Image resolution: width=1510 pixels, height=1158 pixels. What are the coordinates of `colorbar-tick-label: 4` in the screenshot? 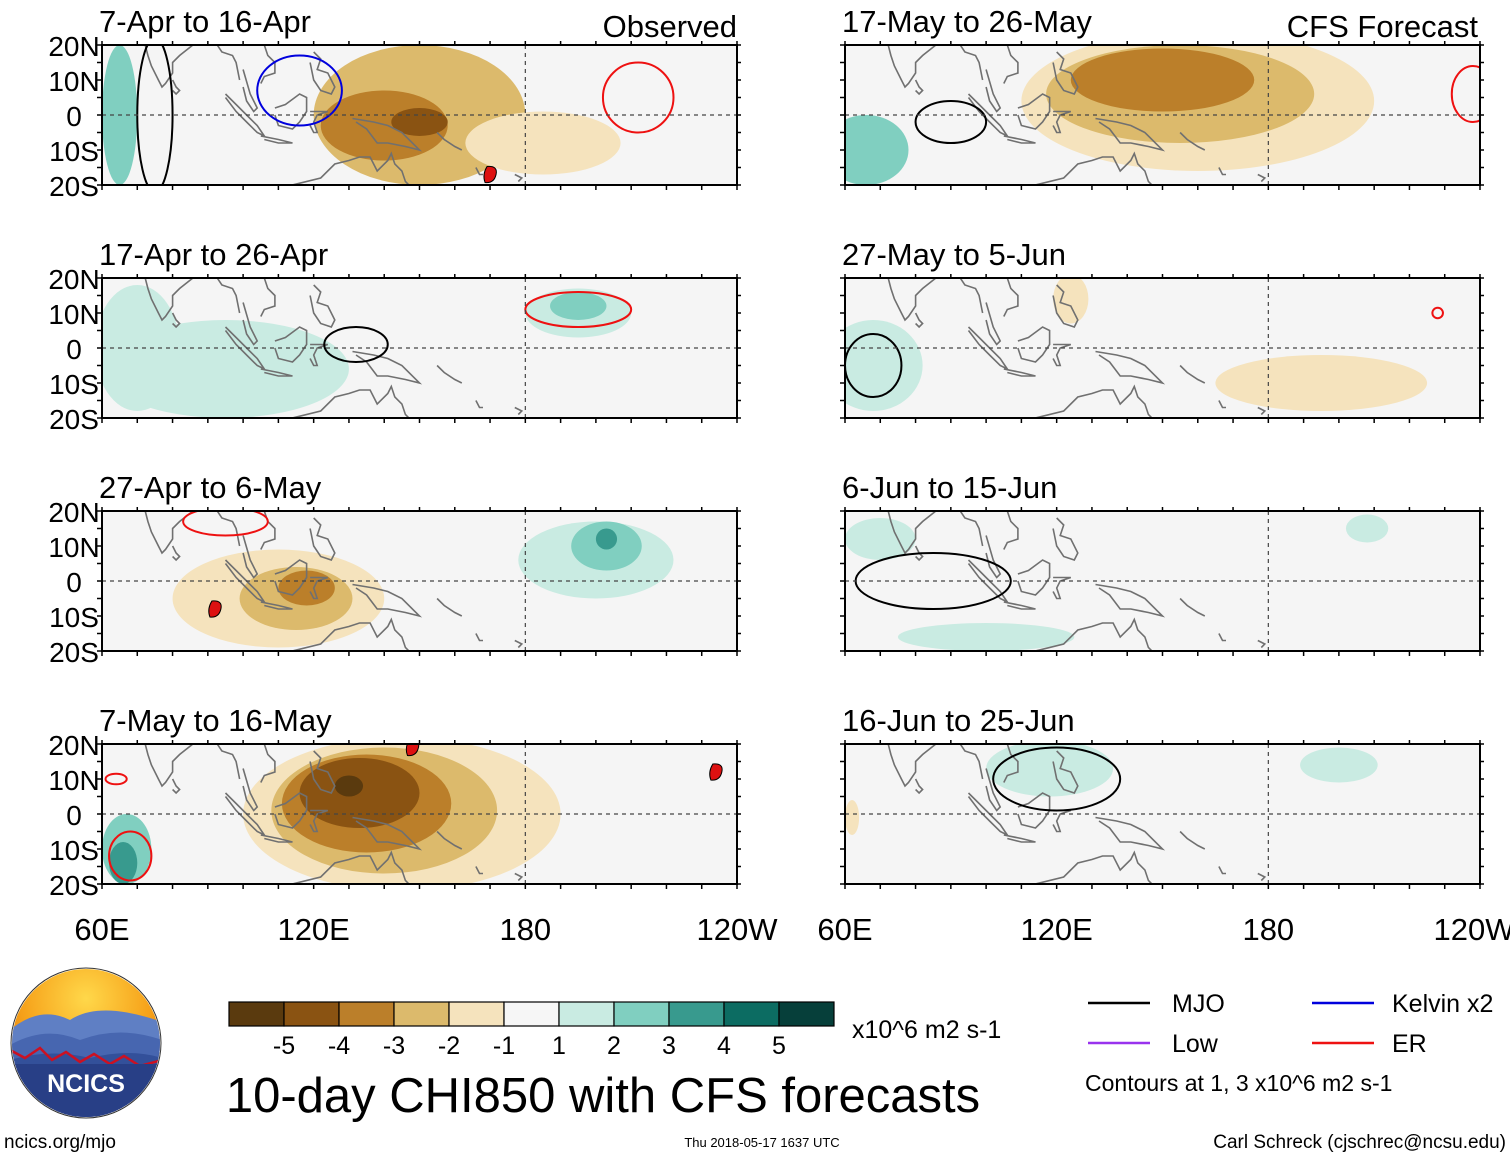 It's located at (724, 1046).